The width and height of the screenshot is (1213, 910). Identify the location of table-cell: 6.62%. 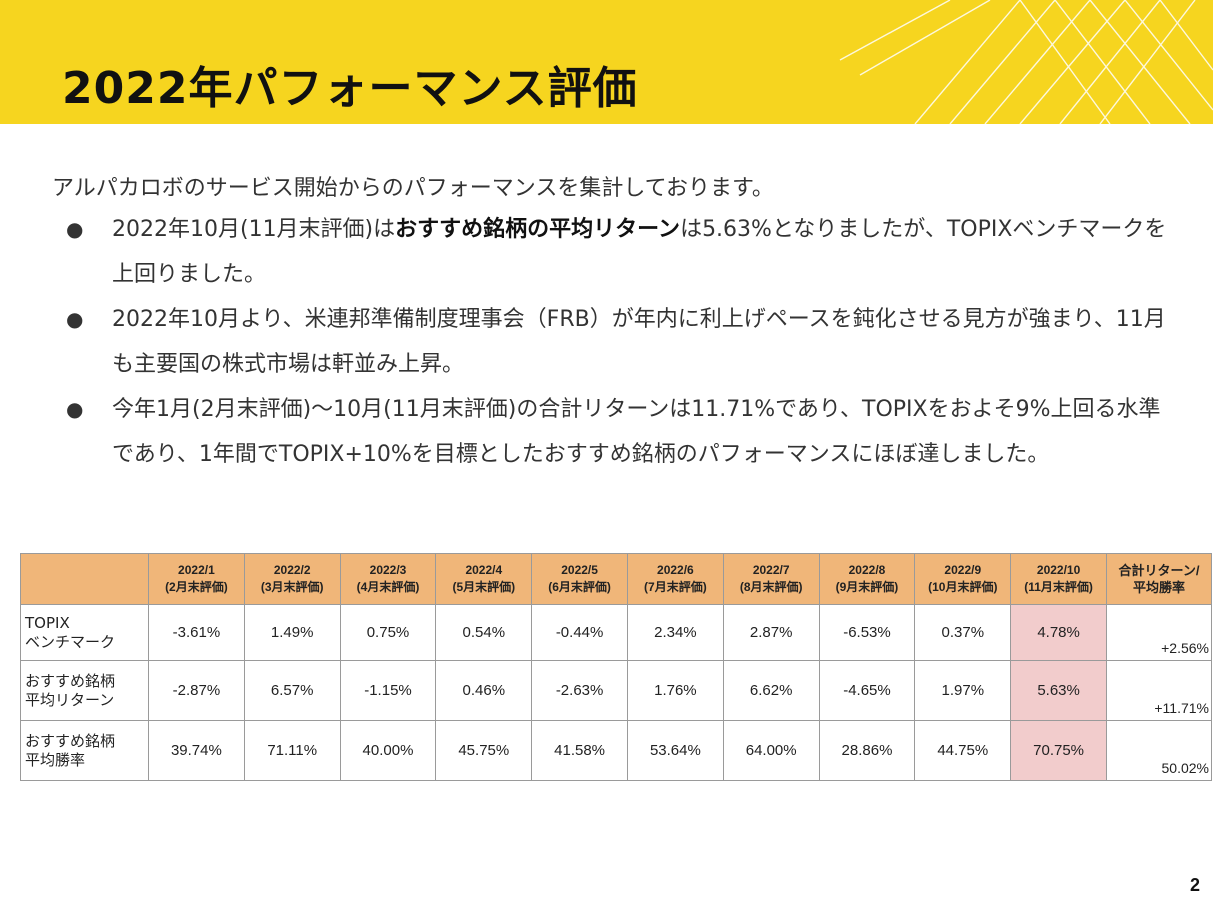
(771, 690).